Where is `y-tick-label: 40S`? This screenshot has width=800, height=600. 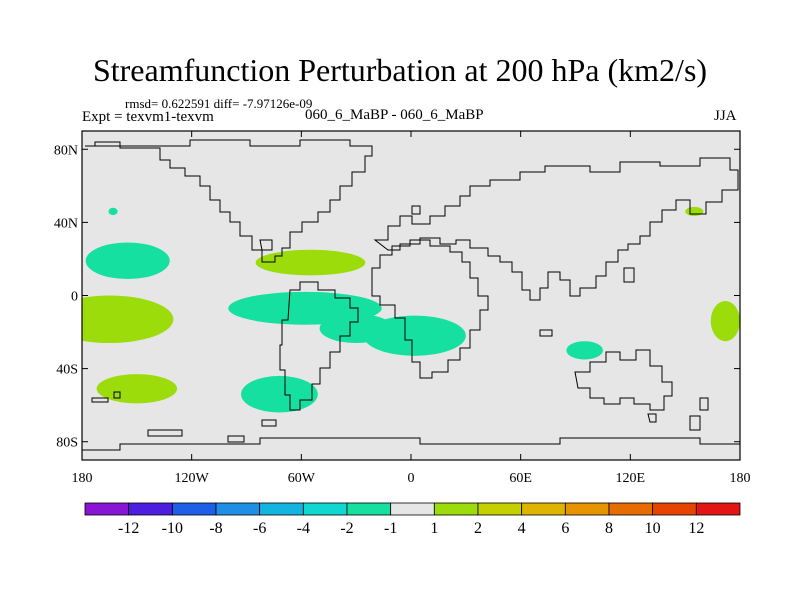 y-tick-label: 40S is located at coordinates (67, 370).